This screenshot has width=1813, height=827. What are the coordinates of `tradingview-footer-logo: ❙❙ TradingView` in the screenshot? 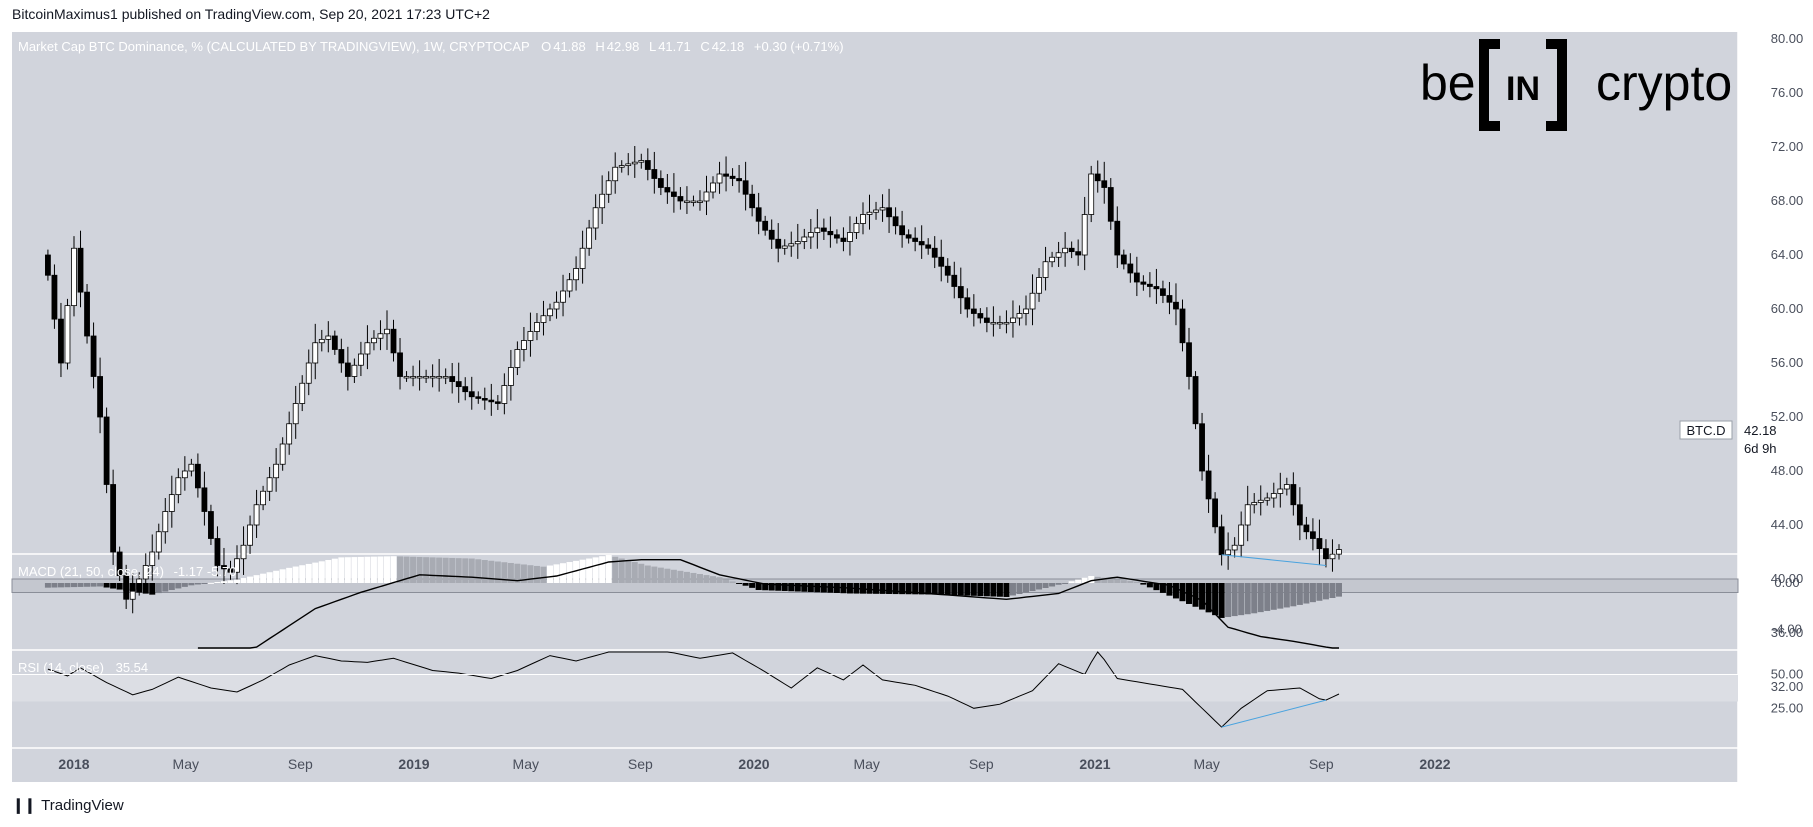 It's located at (68, 805).